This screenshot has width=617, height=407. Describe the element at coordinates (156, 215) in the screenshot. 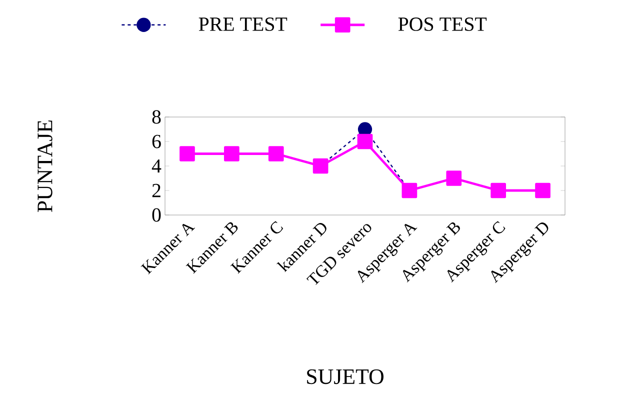

I see `y-tick-label: 0` at that location.